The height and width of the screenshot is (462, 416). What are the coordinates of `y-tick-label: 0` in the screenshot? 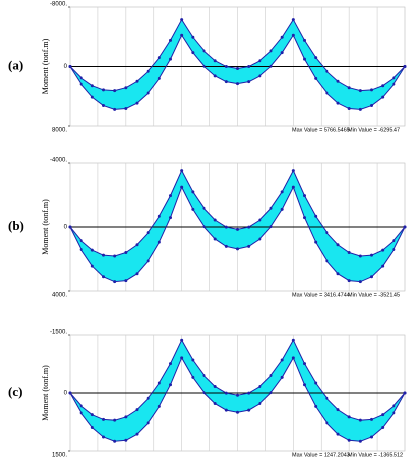 It's located at (66, 67).